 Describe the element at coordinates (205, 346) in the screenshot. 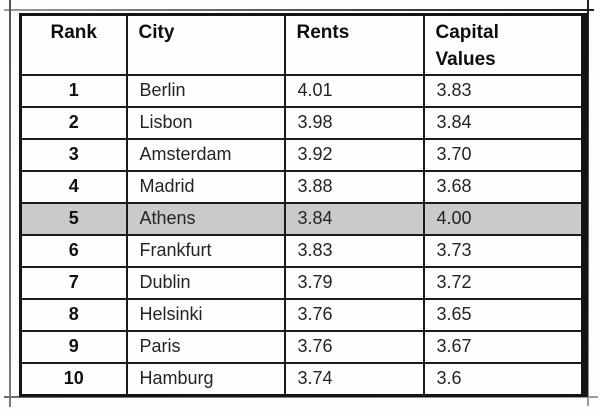

I see `cell-city: Paris` at that location.